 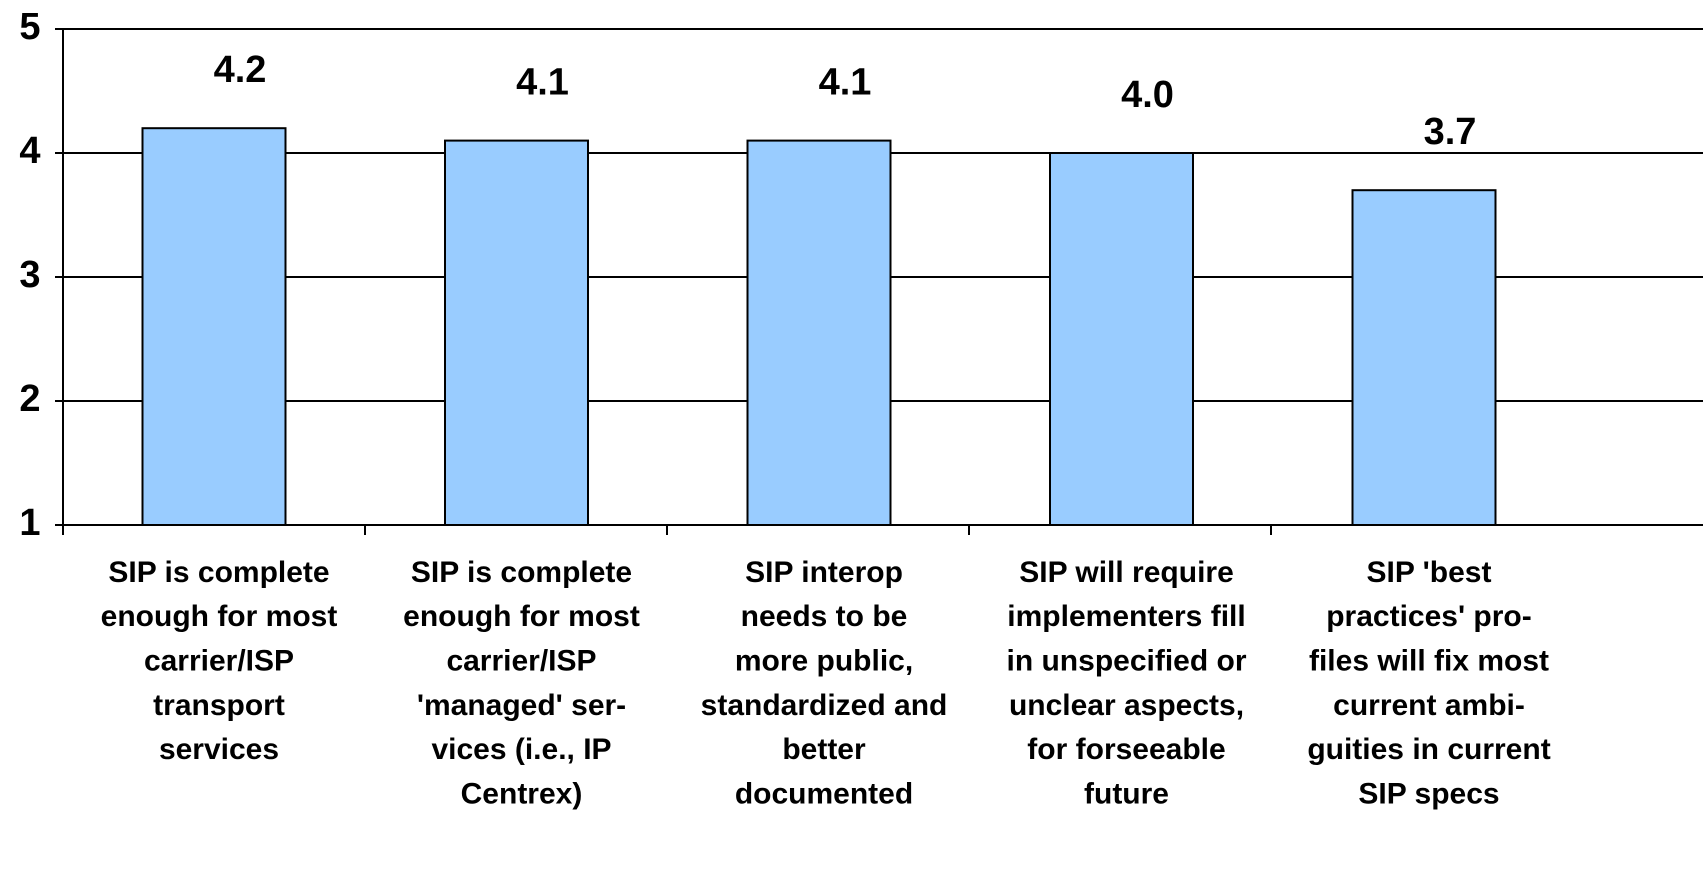 I want to click on x-tick-label: transport, so click(x=219, y=705).